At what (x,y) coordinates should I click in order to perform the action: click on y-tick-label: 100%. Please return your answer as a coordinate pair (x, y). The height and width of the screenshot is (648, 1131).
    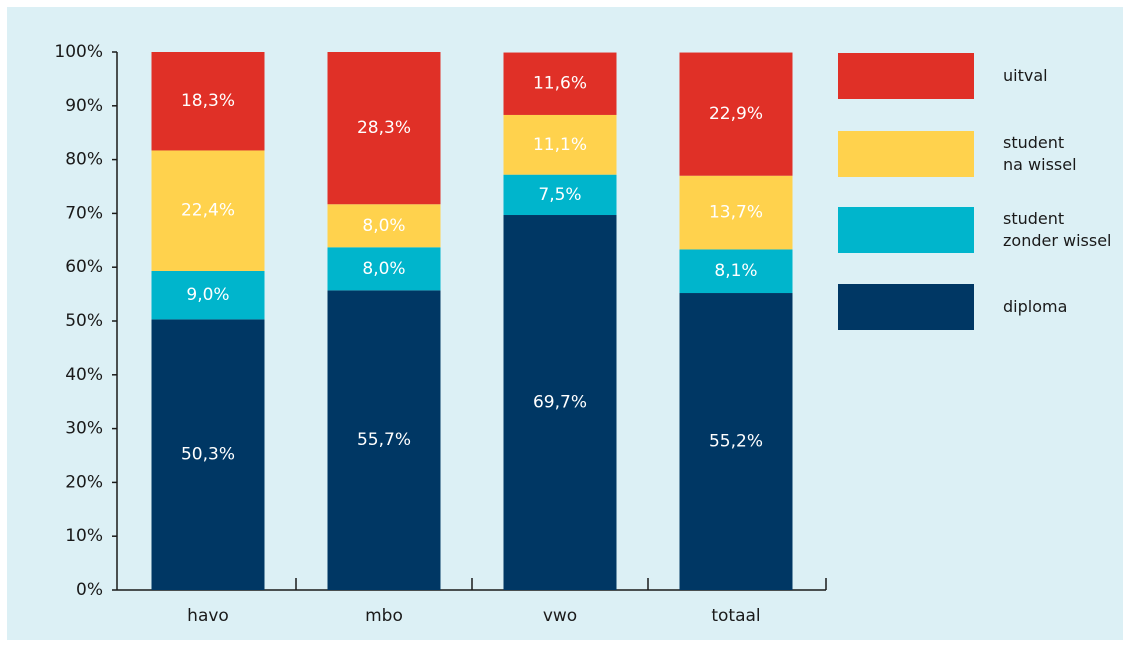
    Looking at the image, I should click on (78, 52).